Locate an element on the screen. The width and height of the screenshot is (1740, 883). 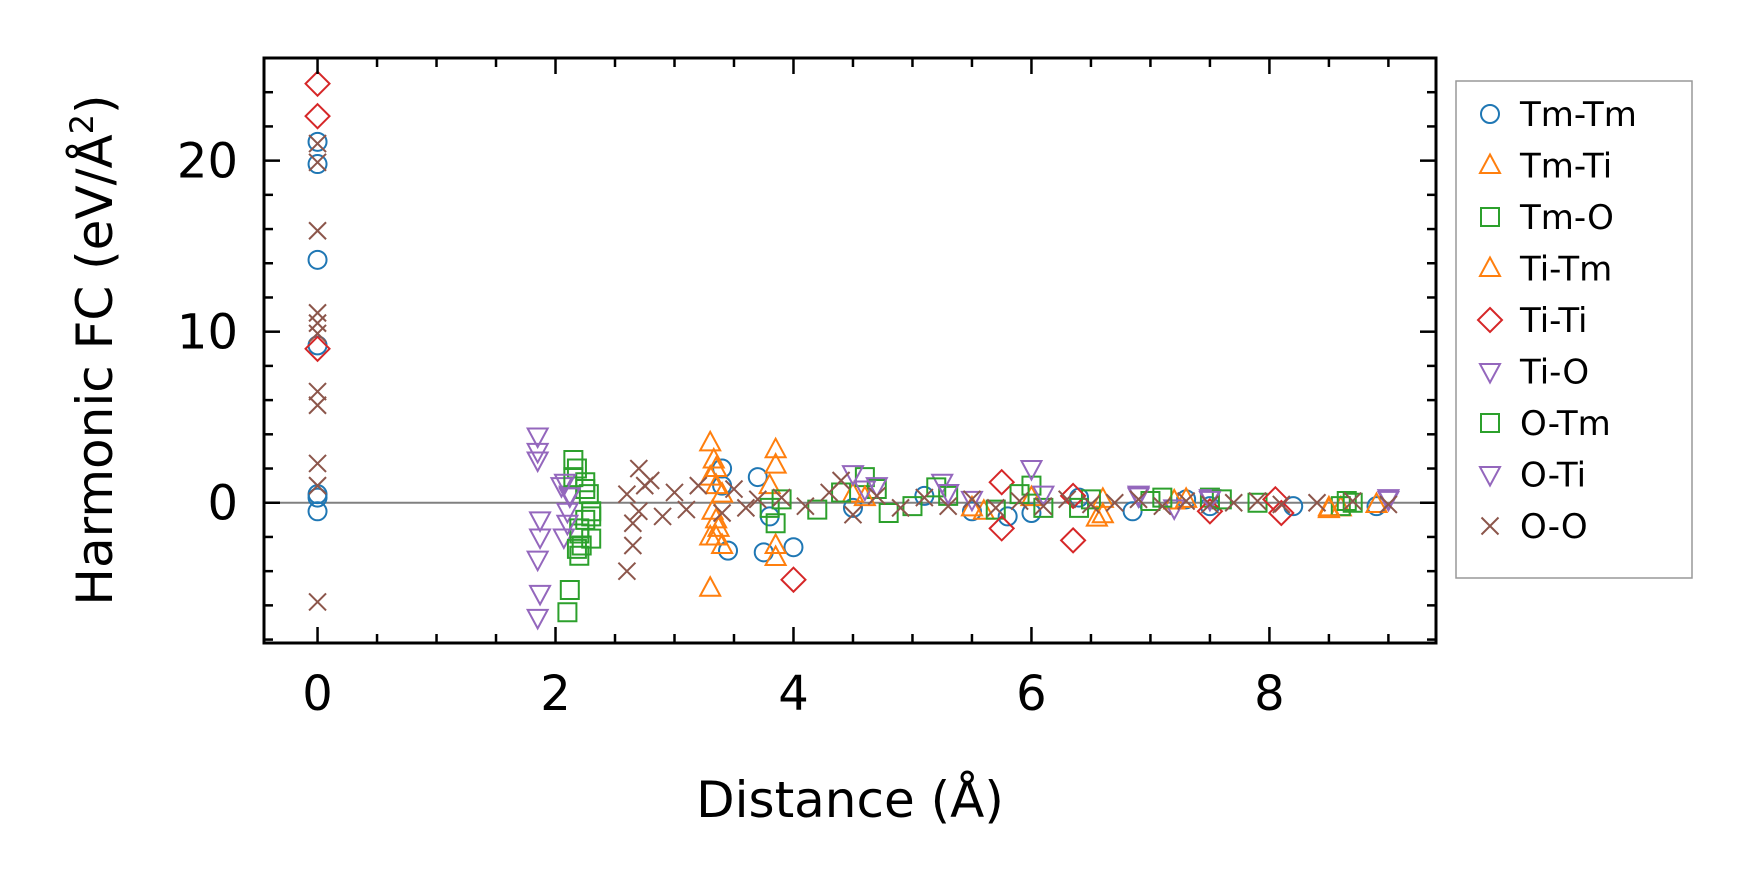
series-Ti-O is located at coordinates (963, 529).